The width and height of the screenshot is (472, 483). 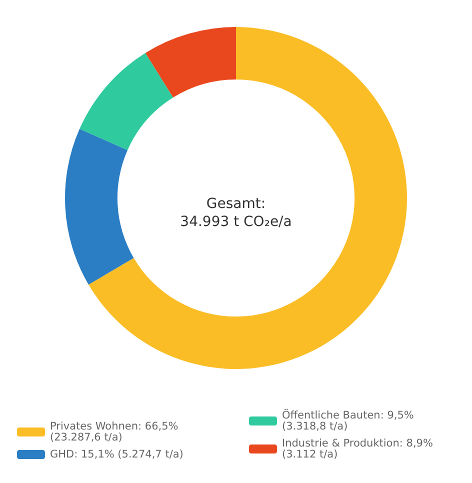 What do you see at coordinates (117, 454) in the screenshot?
I see `legend-label: GHD: 15,1% (5.274,7 t/a)` at bounding box center [117, 454].